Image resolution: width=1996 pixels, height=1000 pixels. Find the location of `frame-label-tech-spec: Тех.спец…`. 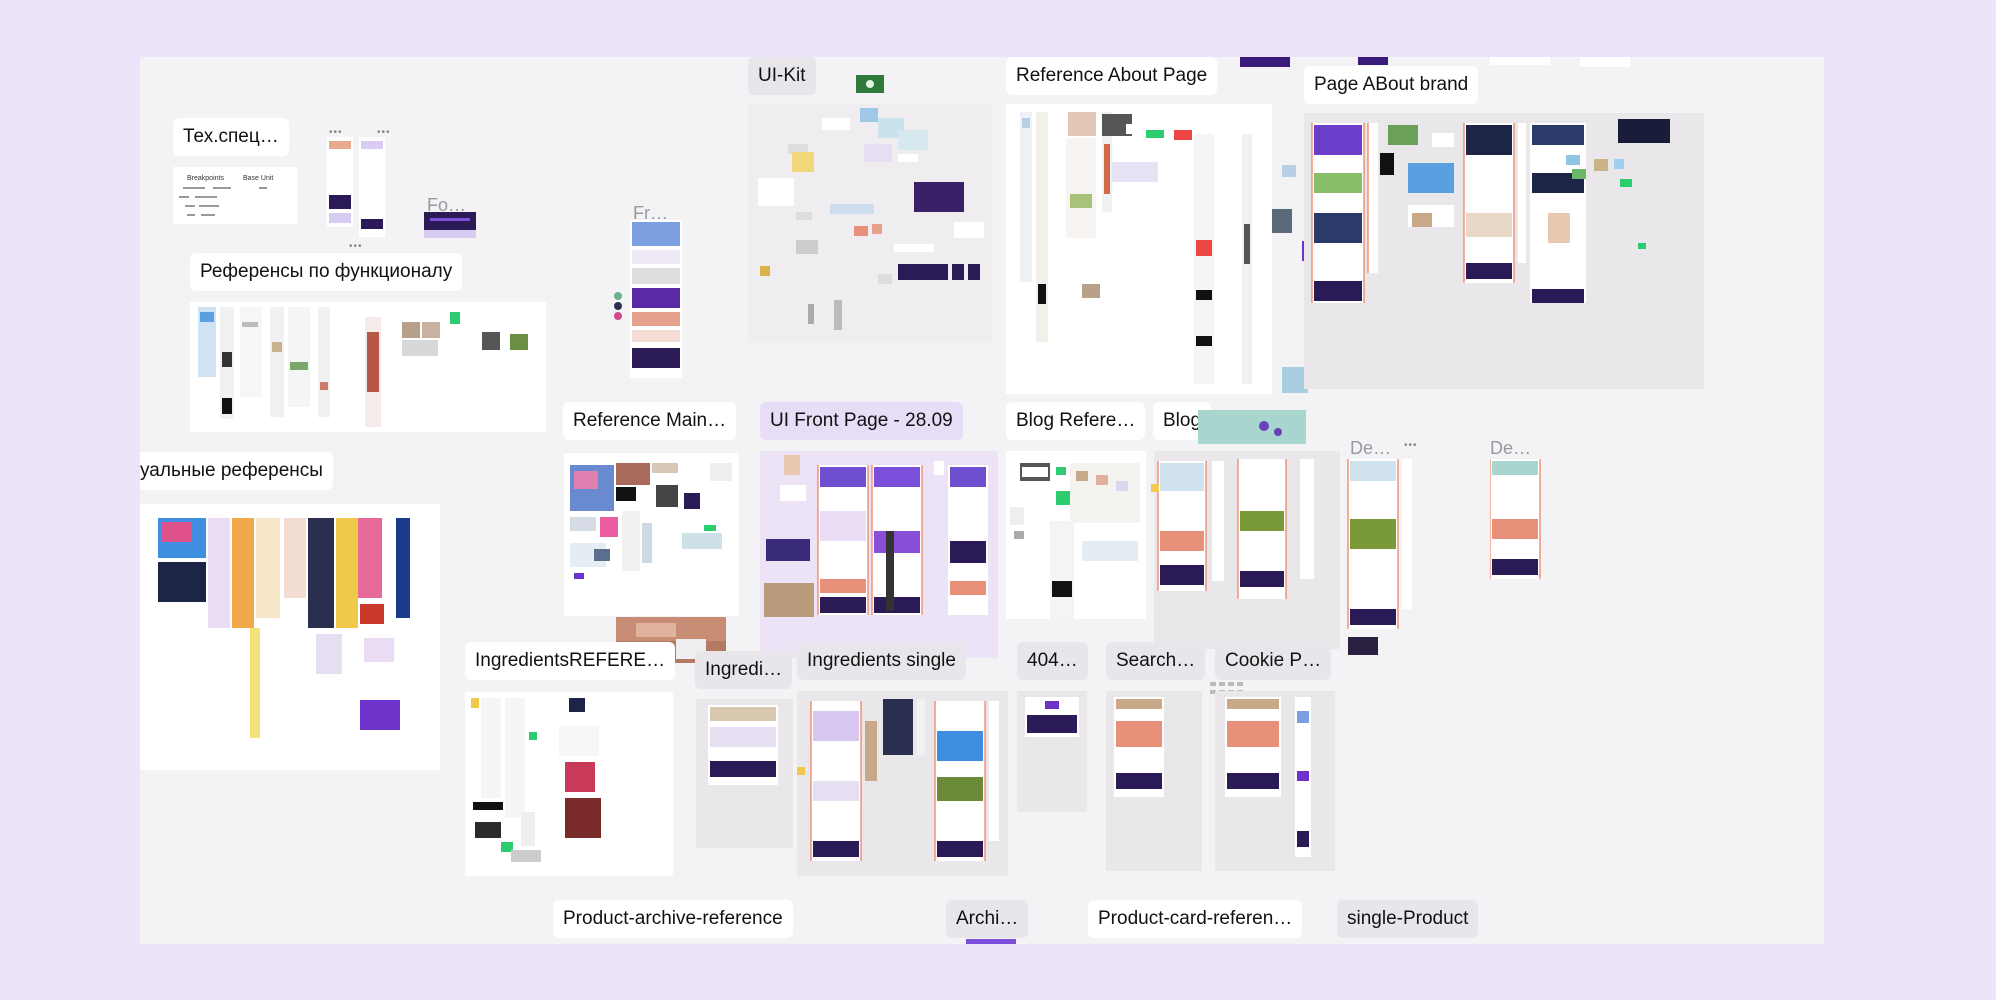

frame-label-tech-spec: Тех.спец… is located at coordinates (231, 137).